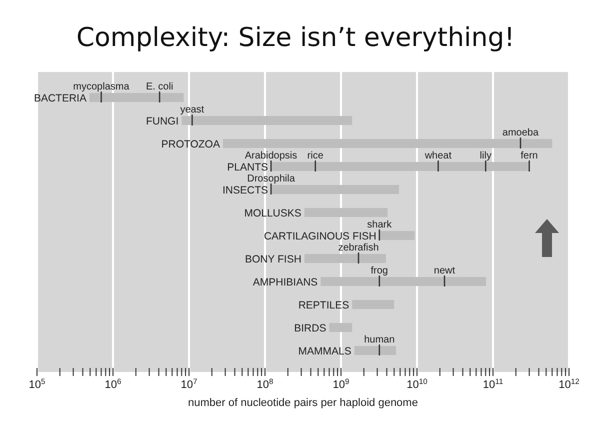 The width and height of the screenshot is (591, 445). What do you see at coordinates (303, 403) in the screenshot?
I see `x-axis-title: number of nucleotide pairs per haploid genome` at bounding box center [303, 403].